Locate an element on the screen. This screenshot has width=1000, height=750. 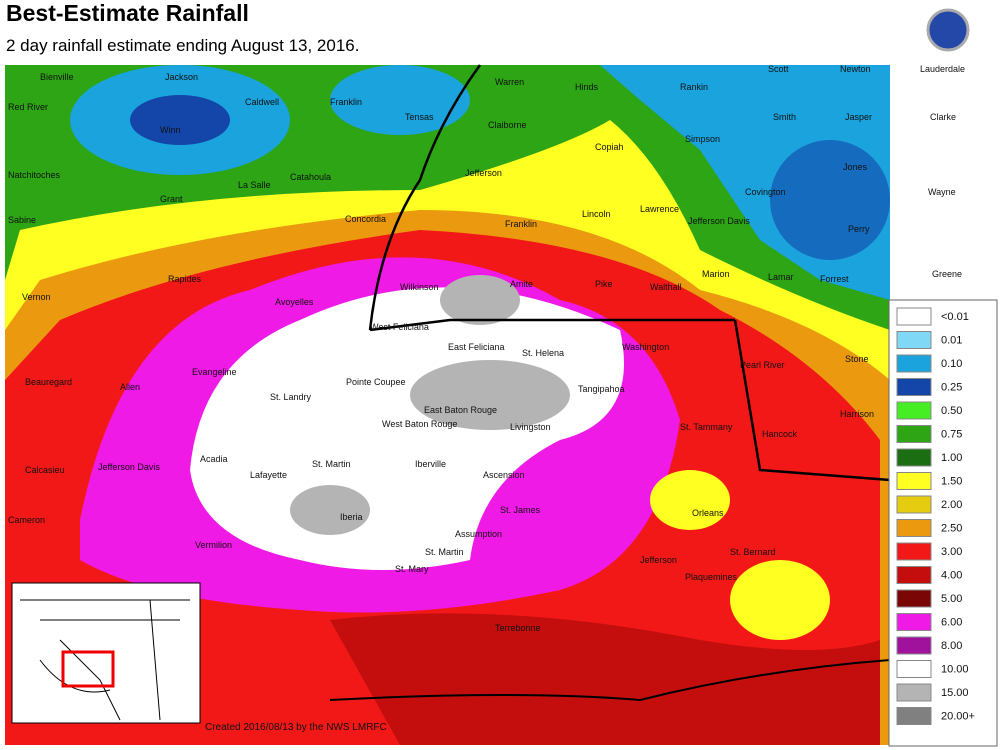
parish-label: Amite is located at coordinates (521, 284).